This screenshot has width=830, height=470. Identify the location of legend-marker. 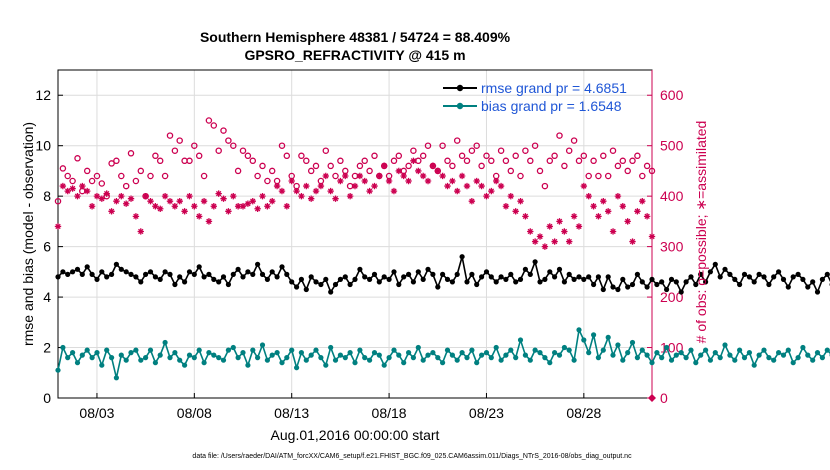
(460, 88).